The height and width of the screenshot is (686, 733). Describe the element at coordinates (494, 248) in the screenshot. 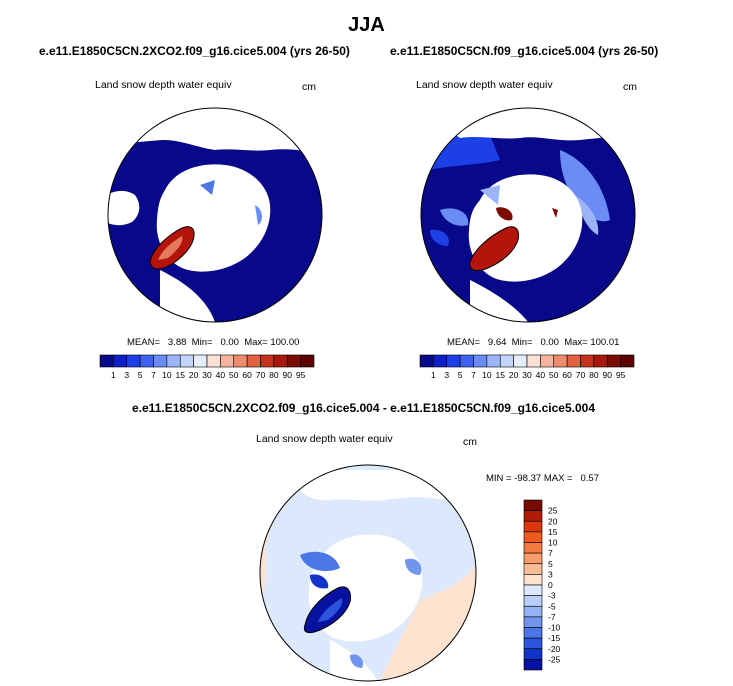

I see `panel-2-greenland-ice` at that location.